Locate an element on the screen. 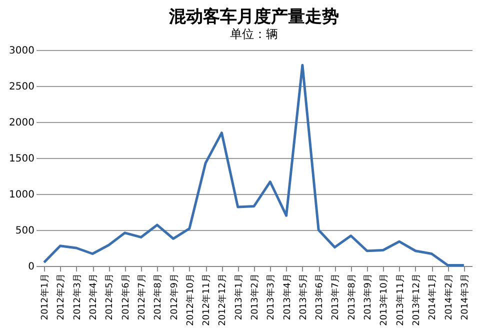 This screenshot has width=480, height=334. y-tick-label: 2000 is located at coordinates (21, 123).